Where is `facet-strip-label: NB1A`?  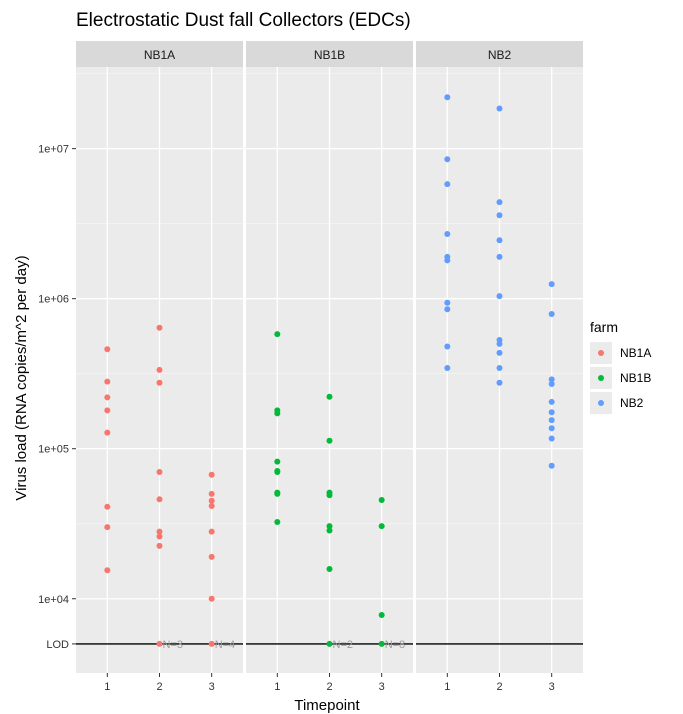
facet-strip-label: NB1A is located at coordinates (159, 55).